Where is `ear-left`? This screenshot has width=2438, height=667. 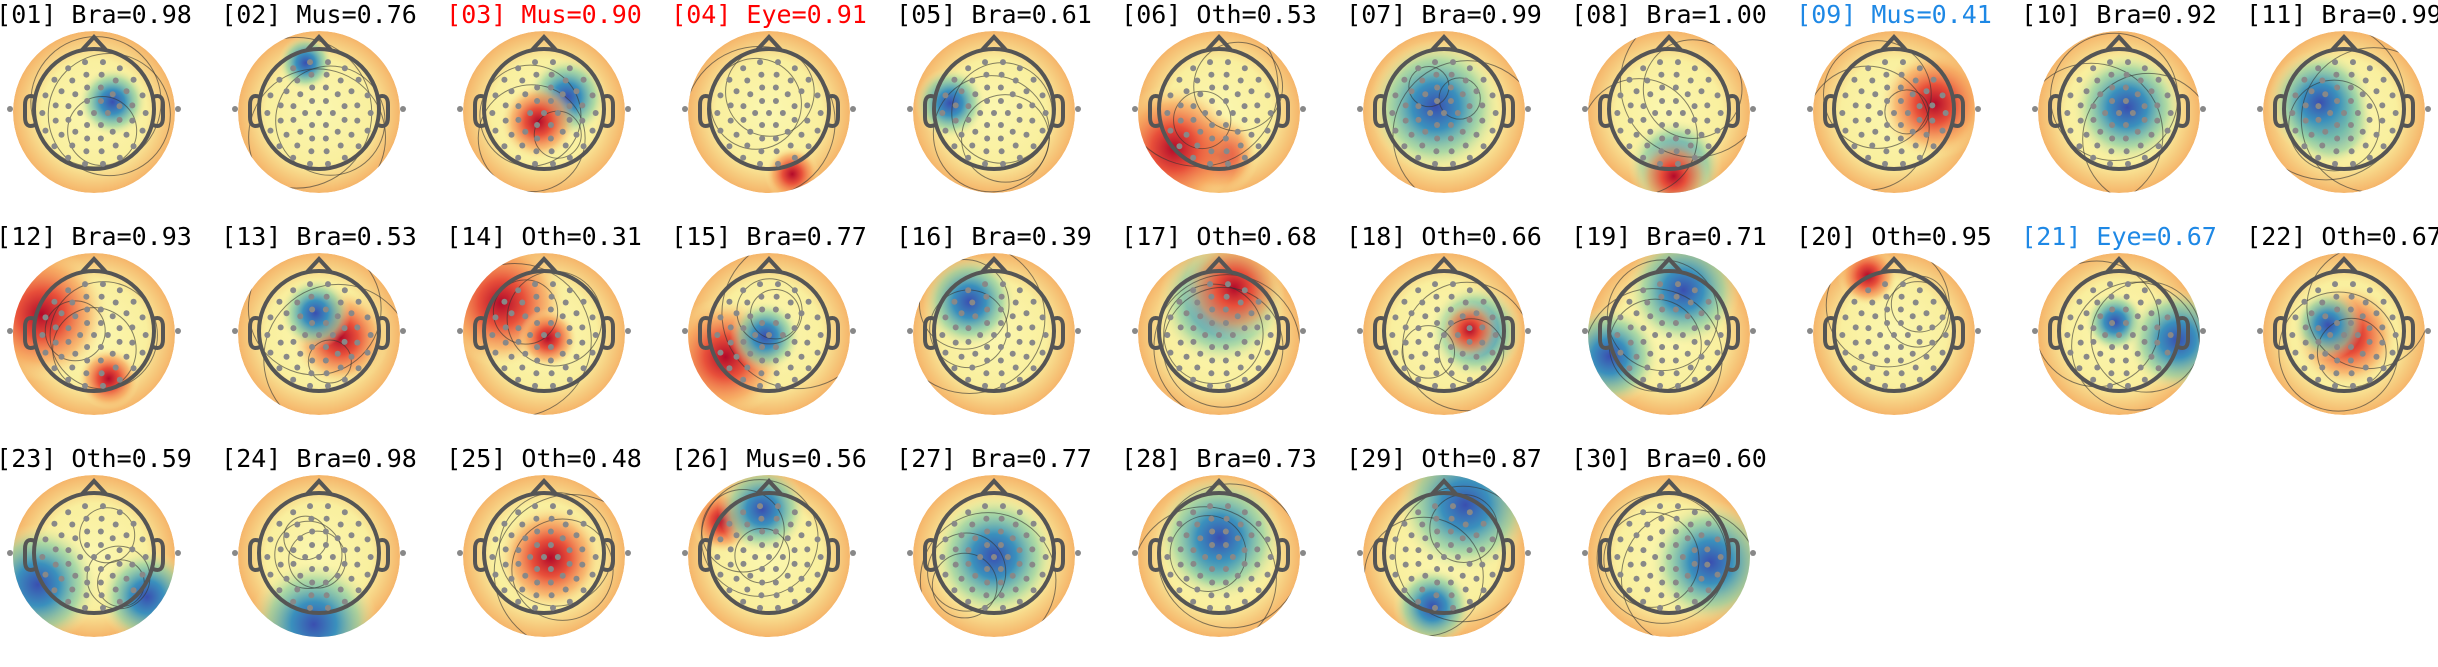 ear-left is located at coordinates (29, 333).